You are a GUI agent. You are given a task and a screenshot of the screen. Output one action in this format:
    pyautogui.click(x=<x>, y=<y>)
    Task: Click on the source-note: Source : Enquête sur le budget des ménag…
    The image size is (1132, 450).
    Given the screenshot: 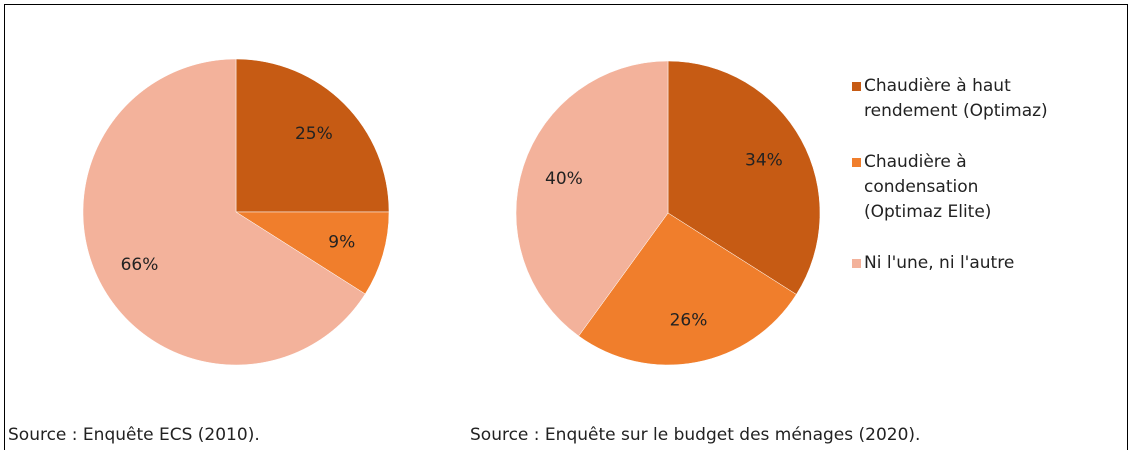 What is the action you would take?
    pyautogui.click(x=695, y=435)
    